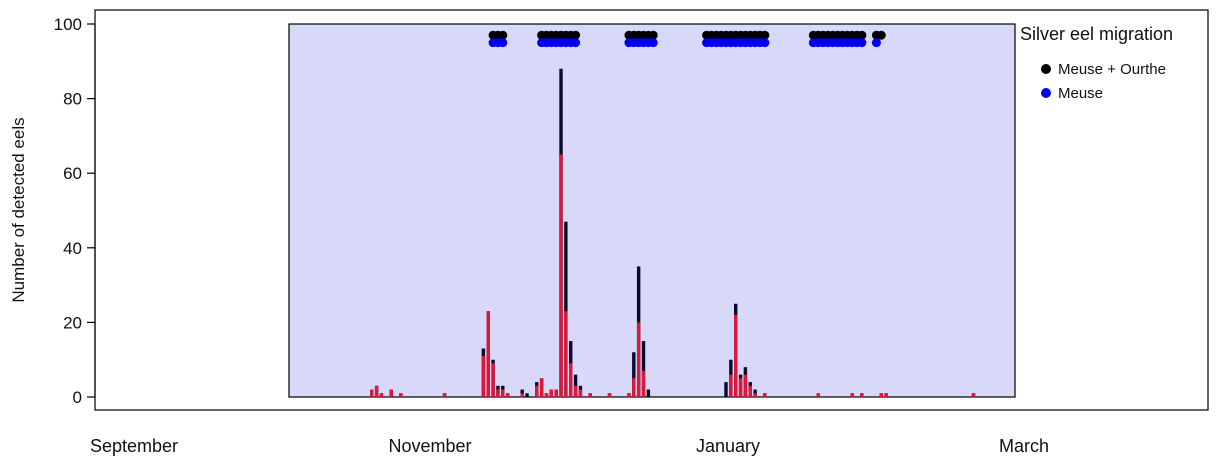 This screenshot has width=1219, height=464. I want to click on legend-marker-meuse, so click(1046, 93).